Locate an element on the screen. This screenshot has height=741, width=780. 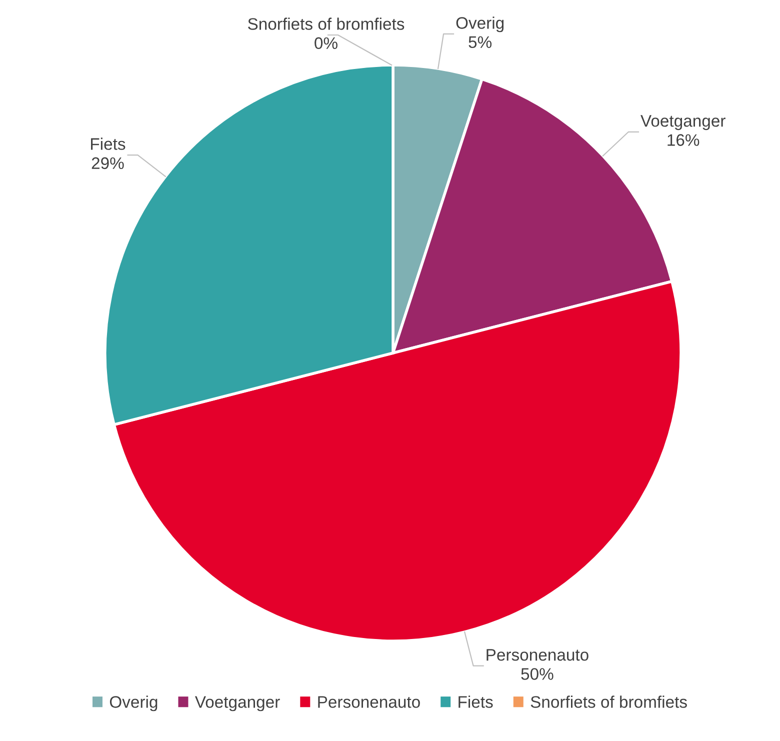
data-label: 29% is located at coordinates (108, 163).